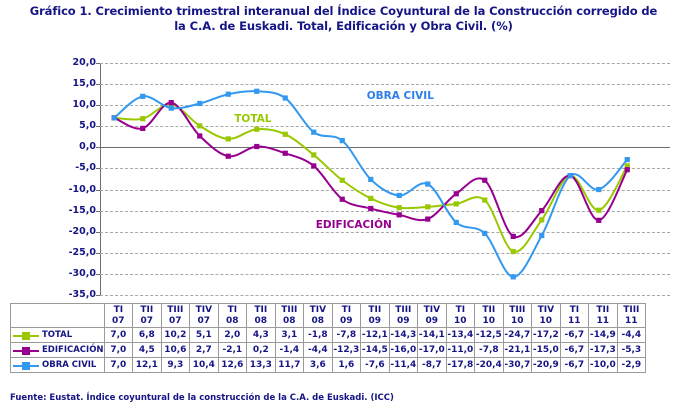 The height and width of the screenshot is (416, 687). Describe the element at coordinates (489, 350) in the screenshot. I see `table-cell-value: -7,8` at that location.